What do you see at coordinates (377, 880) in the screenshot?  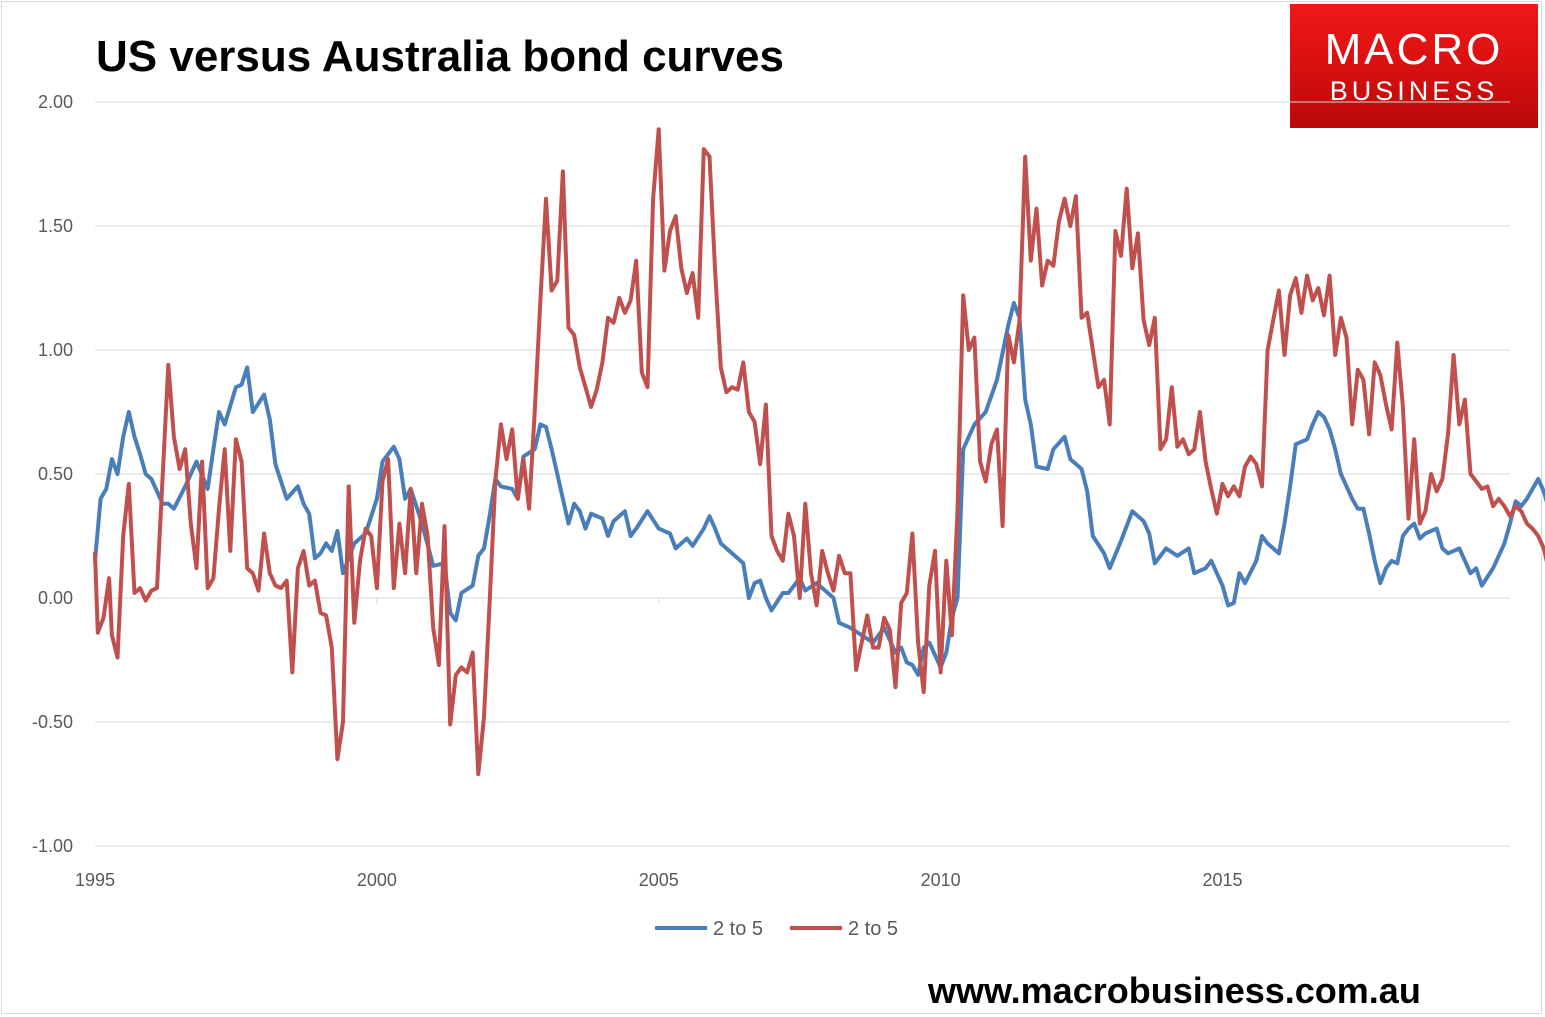 I see `x-tick-label: 2000` at bounding box center [377, 880].